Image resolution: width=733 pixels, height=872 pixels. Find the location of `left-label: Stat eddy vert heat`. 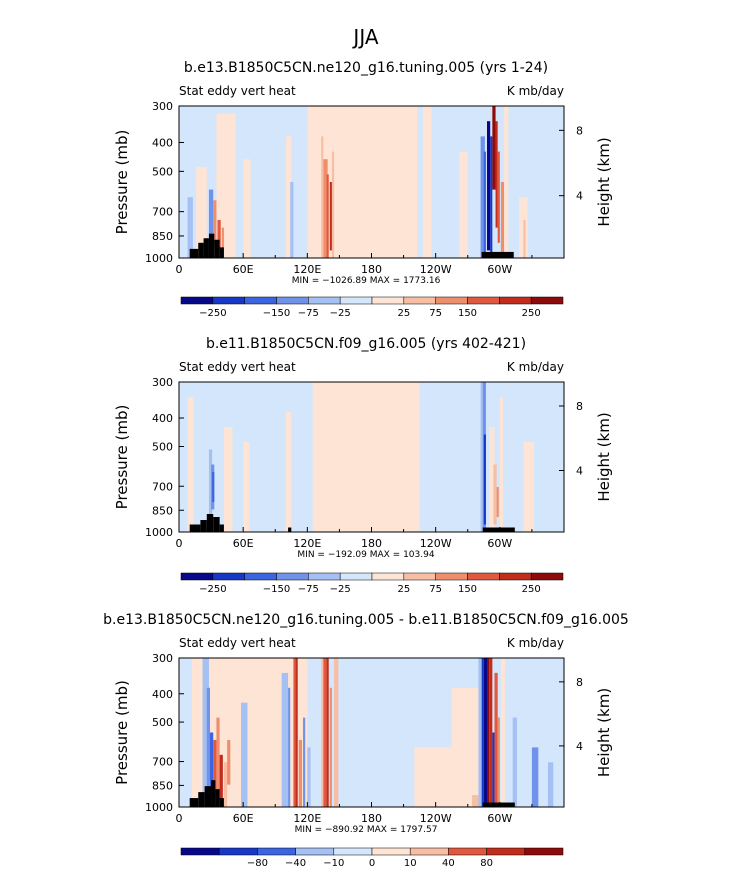

left-label: Stat eddy vert heat is located at coordinates (237, 367).